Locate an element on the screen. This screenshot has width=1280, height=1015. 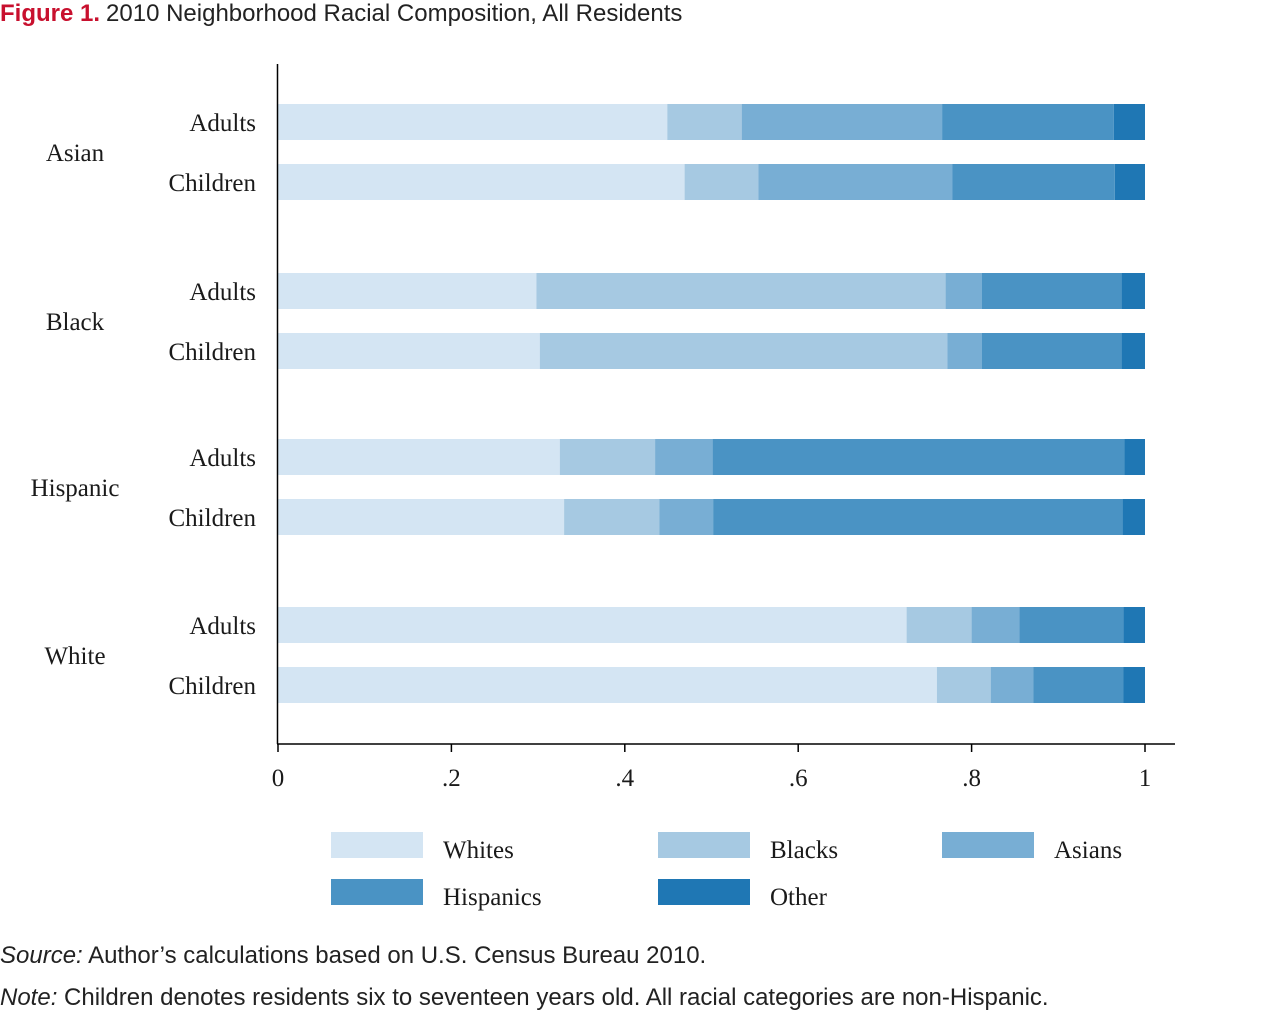
bar-segment-hispanic-children-asians is located at coordinates (686, 517).